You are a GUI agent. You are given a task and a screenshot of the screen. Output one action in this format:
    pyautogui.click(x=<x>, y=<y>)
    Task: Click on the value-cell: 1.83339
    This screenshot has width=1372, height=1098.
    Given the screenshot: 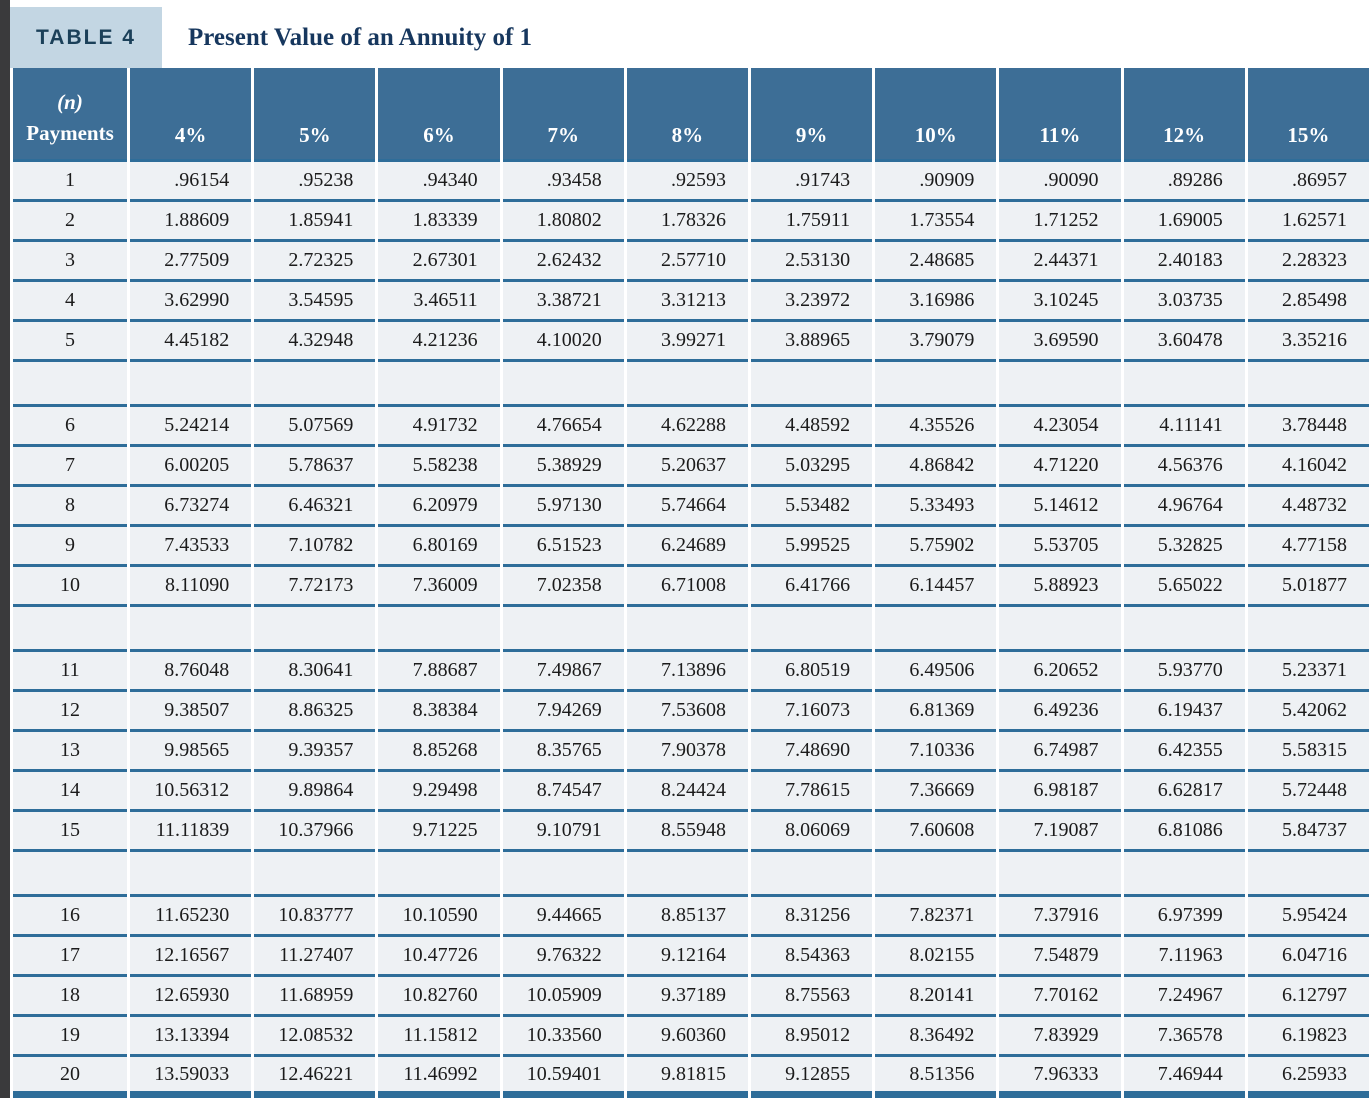 What is the action you would take?
    pyautogui.click(x=439, y=222)
    